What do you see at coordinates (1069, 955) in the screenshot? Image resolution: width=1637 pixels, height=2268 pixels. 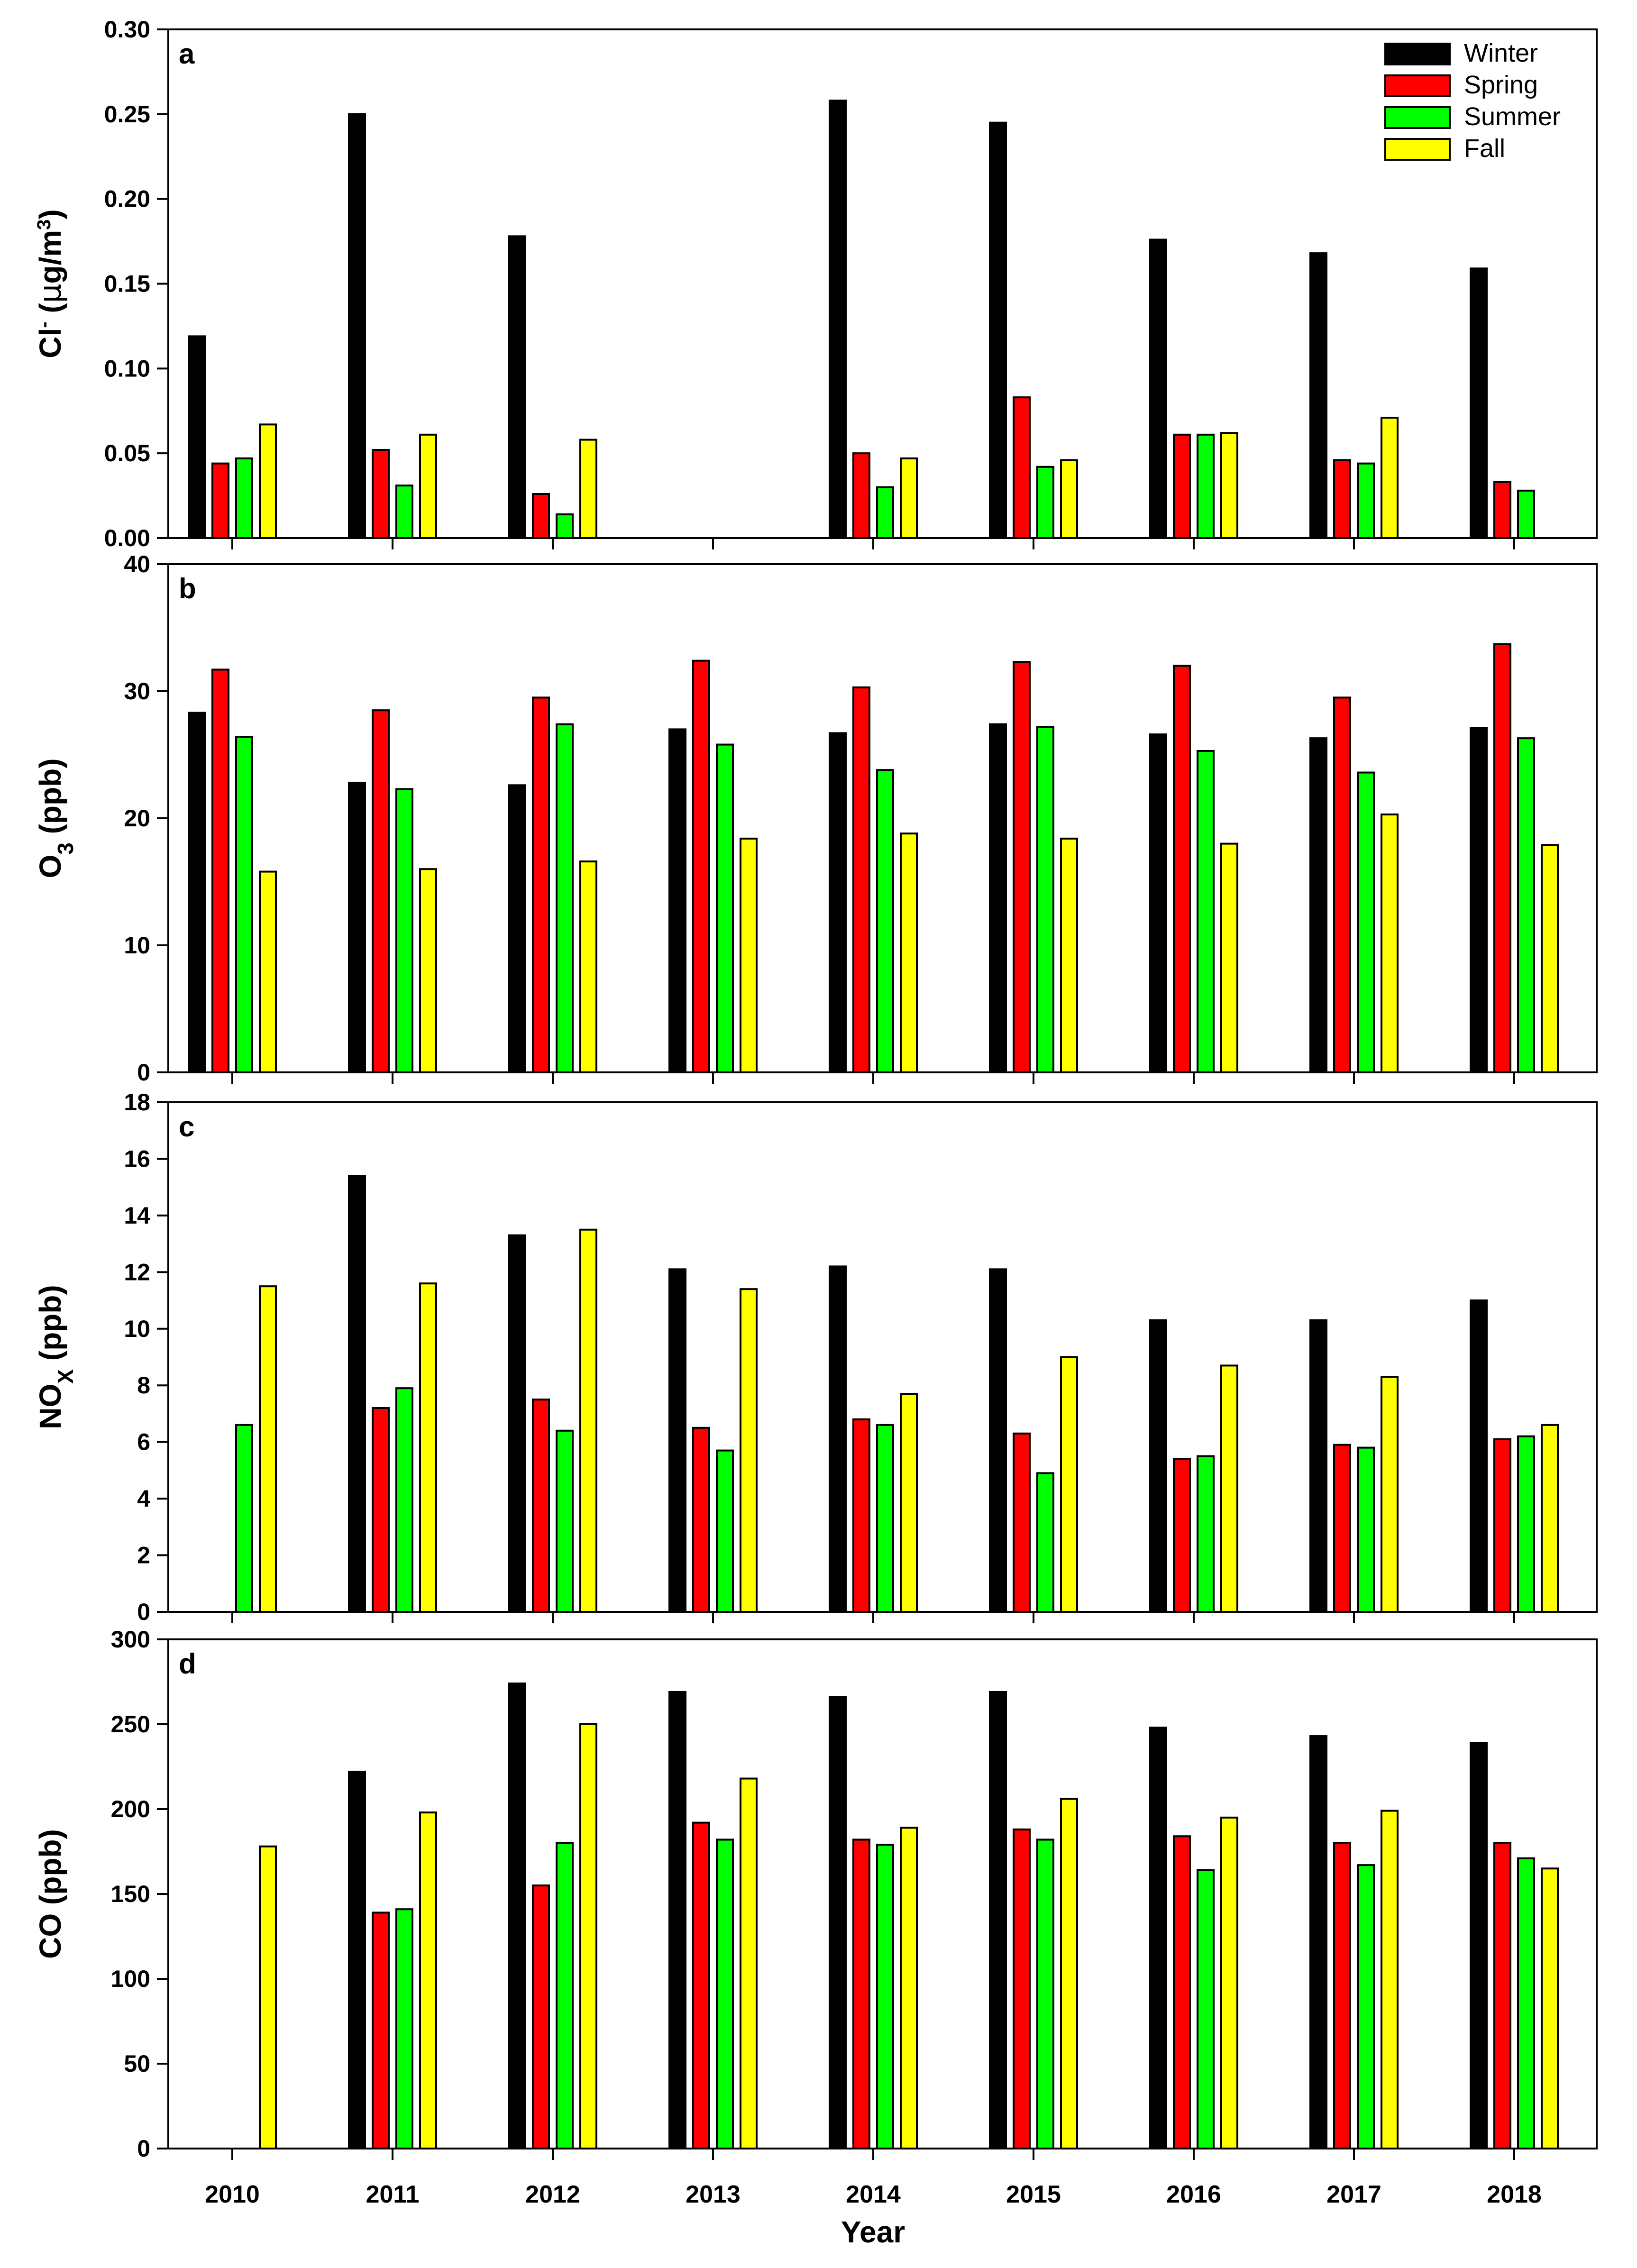 I see `bar-fall-2015` at bounding box center [1069, 955].